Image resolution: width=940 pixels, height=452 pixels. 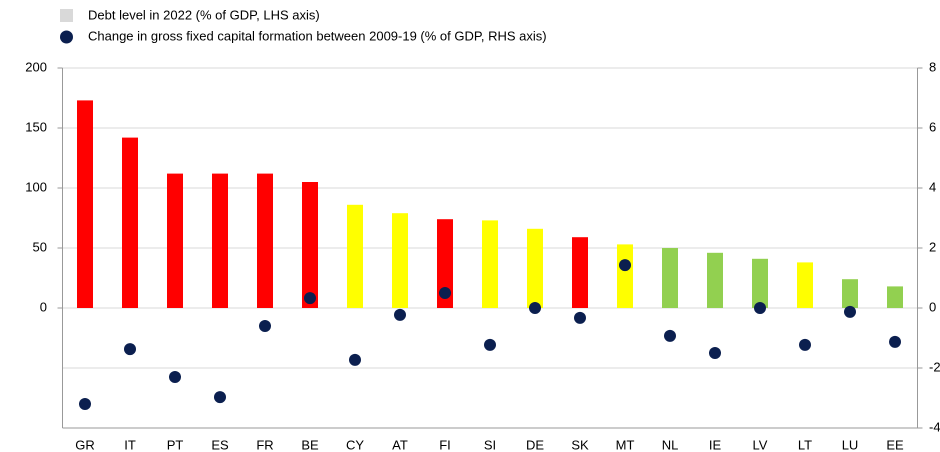 What do you see at coordinates (580, 444) in the screenshot?
I see `x-tick-label: SK` at bounding box center [580, 444].